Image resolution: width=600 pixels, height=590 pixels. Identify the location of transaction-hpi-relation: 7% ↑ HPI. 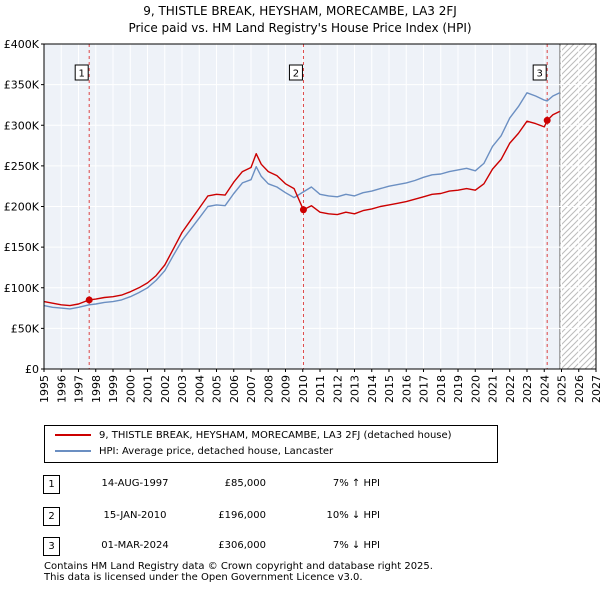
(356, 483).